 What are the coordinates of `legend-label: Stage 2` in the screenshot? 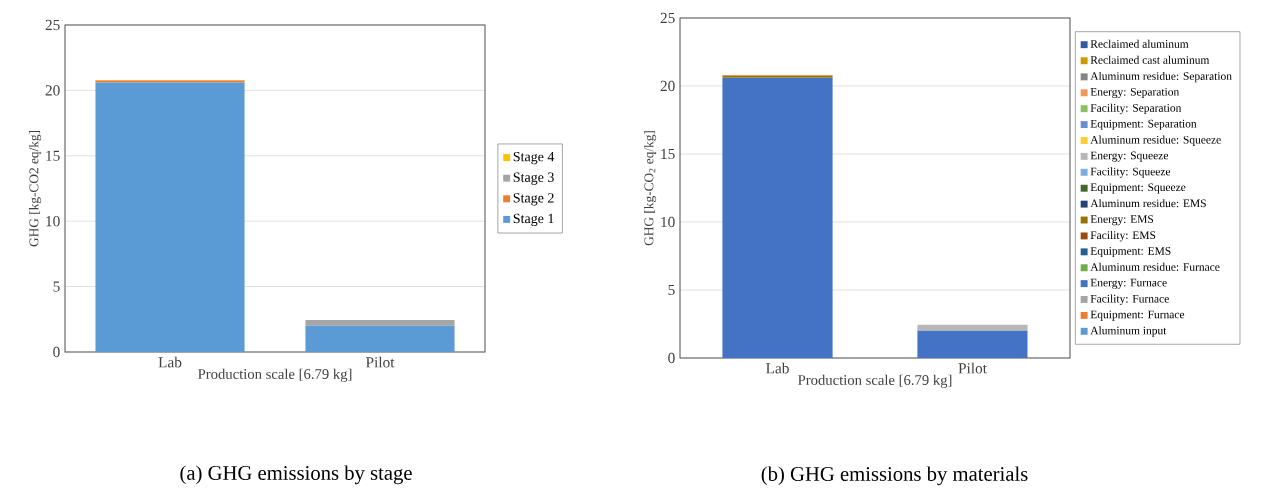 It's located at (533, 199).